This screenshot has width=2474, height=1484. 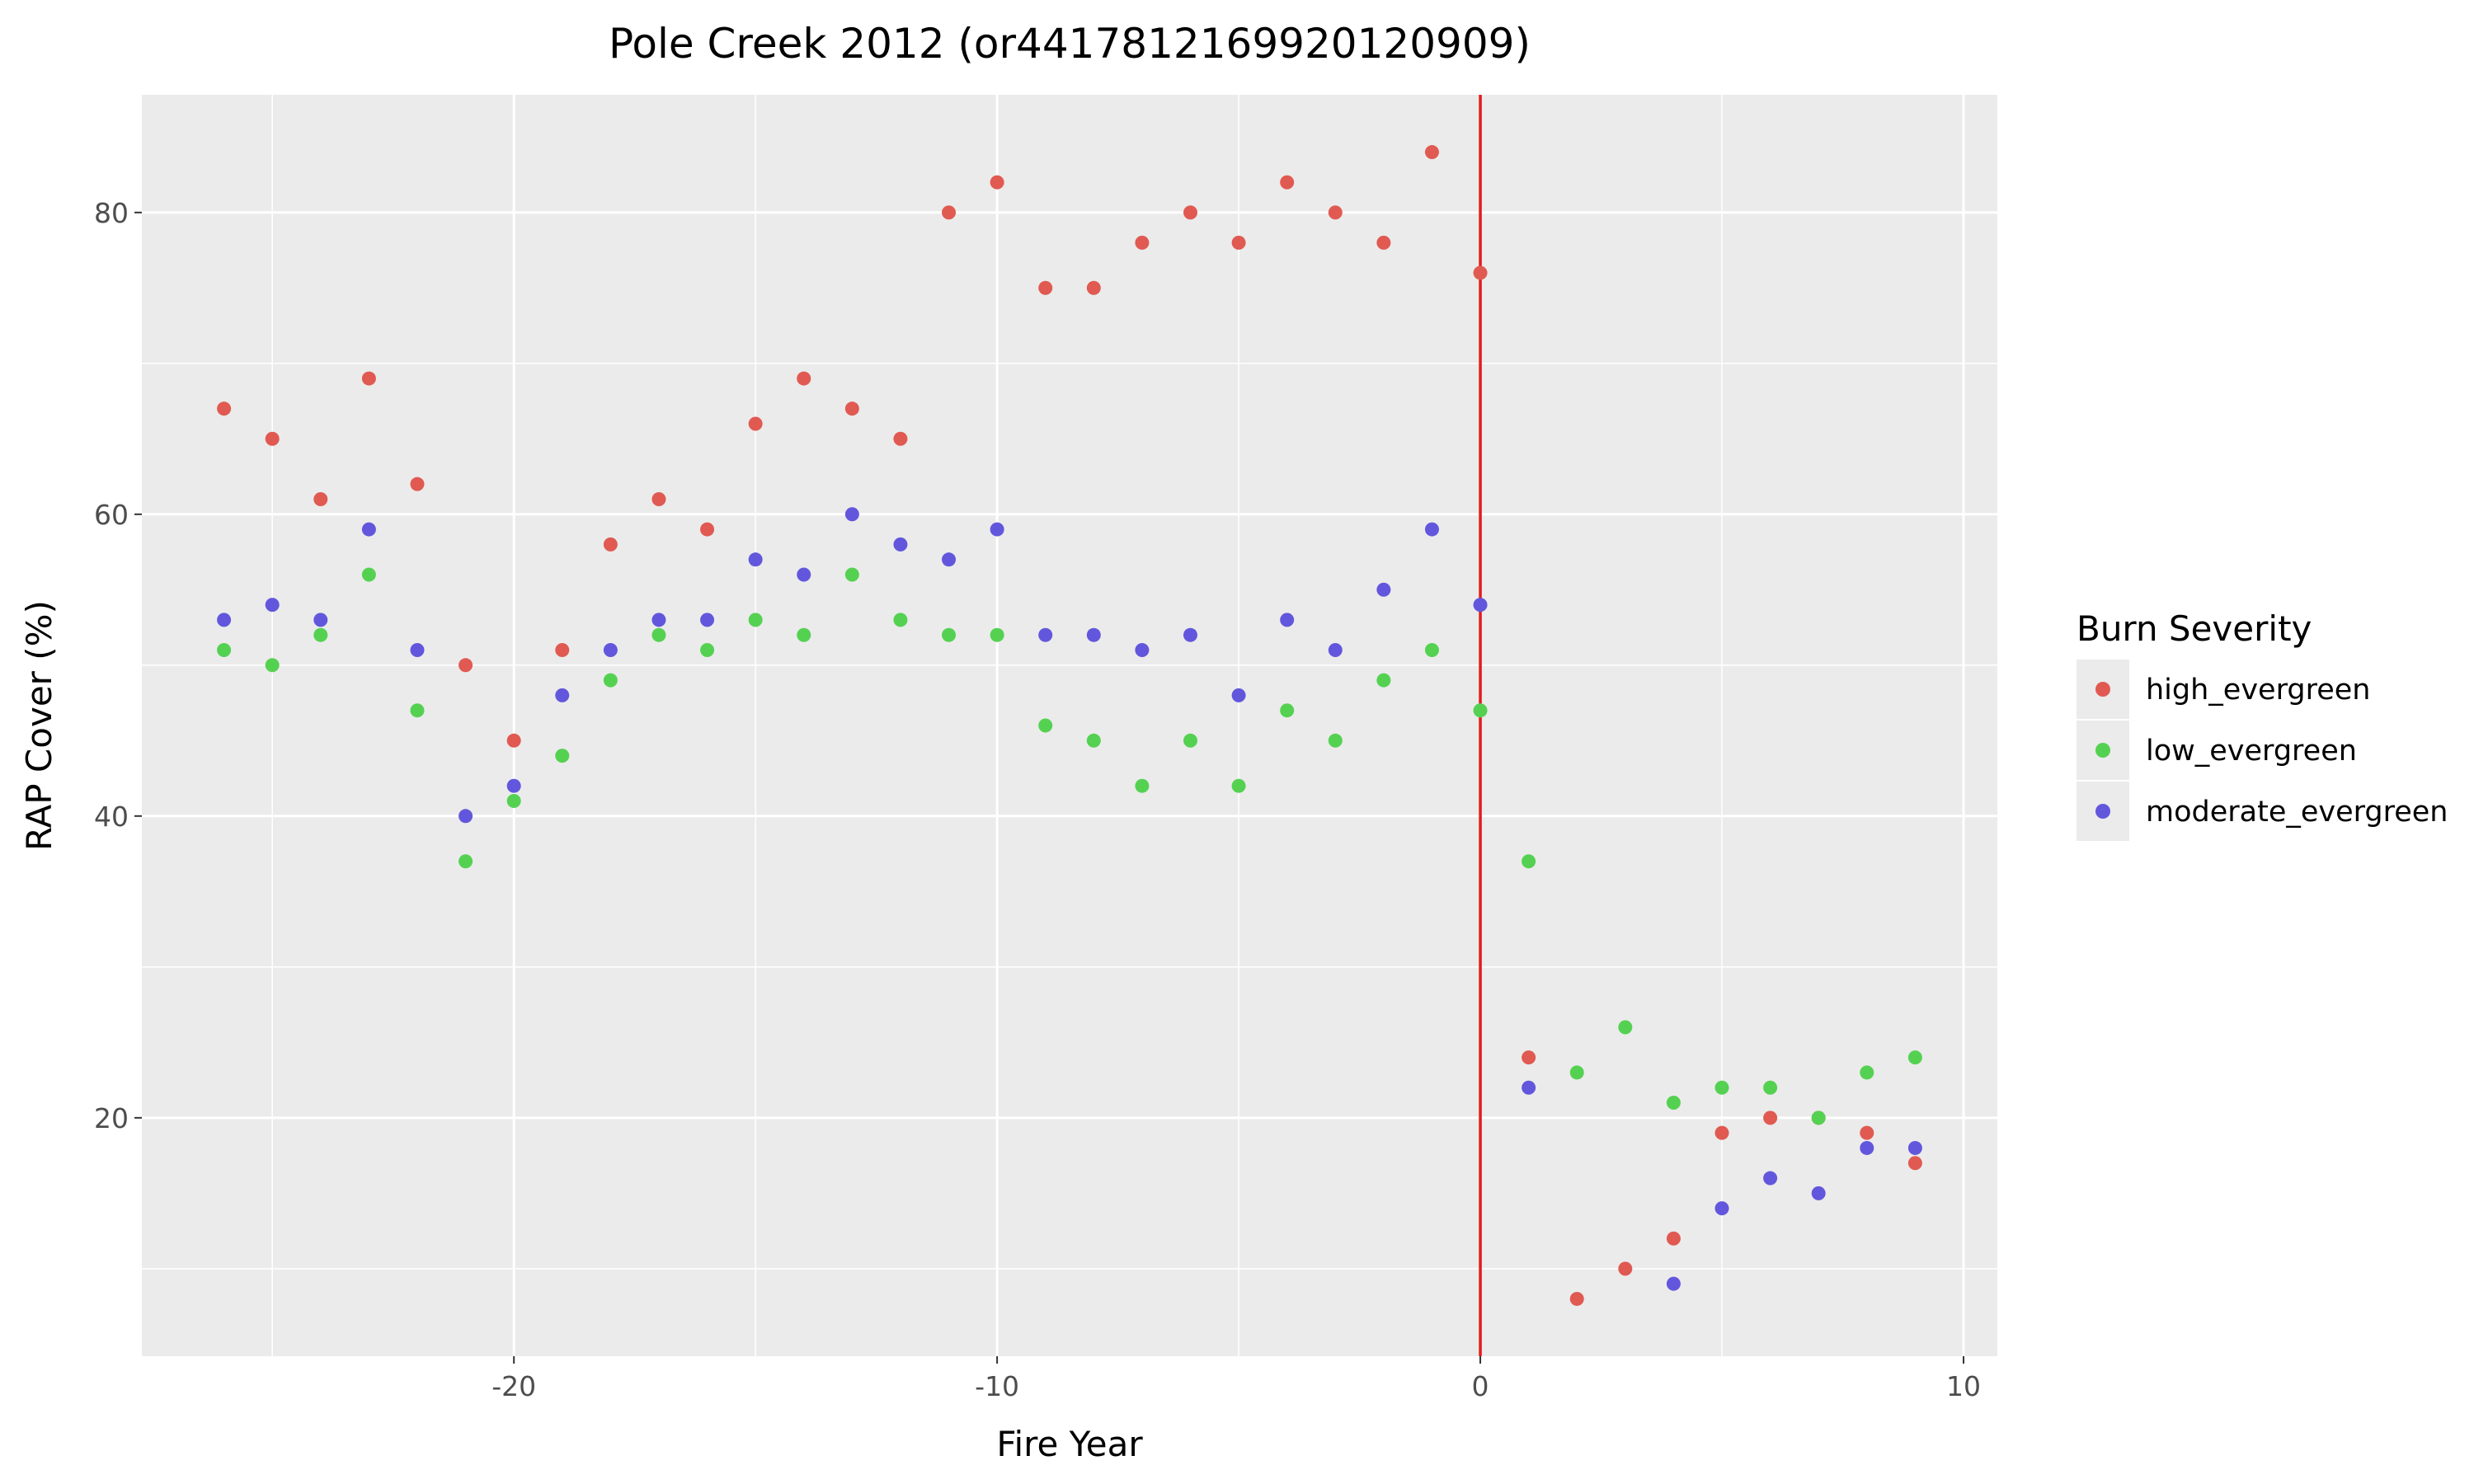 What do you see at coordinates (1480, 1386) in the screenshot?
I see `x-tick-label: 0` at bounding box center [1480, 1386].